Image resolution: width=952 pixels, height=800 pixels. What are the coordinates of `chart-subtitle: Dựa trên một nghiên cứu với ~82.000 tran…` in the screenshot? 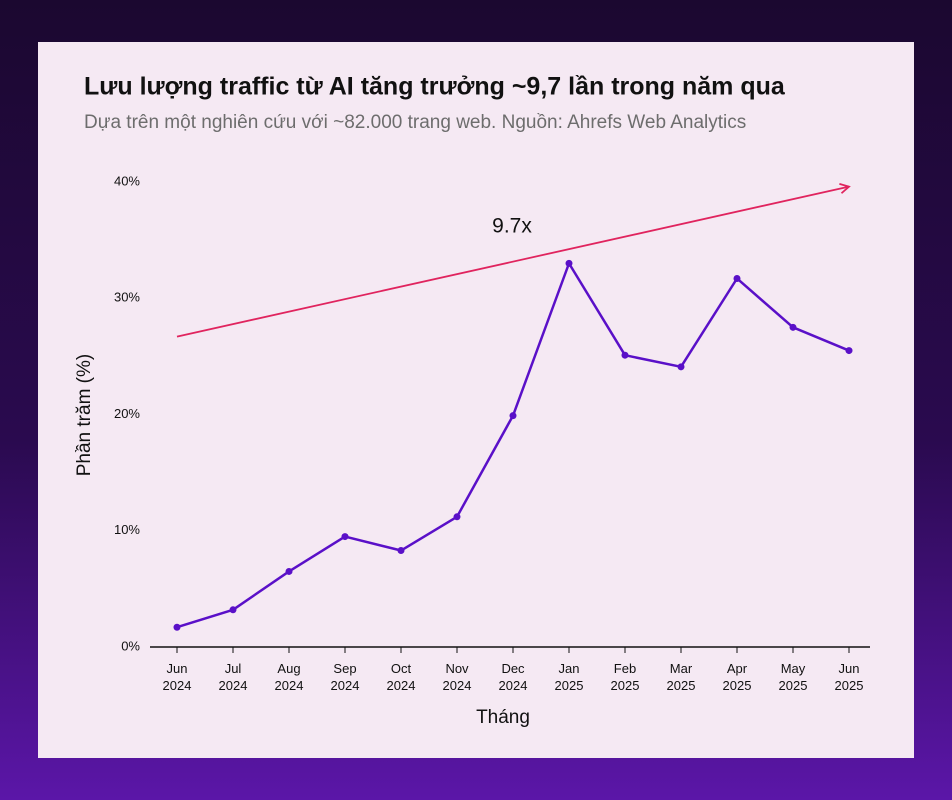 It's located at (415, 122).